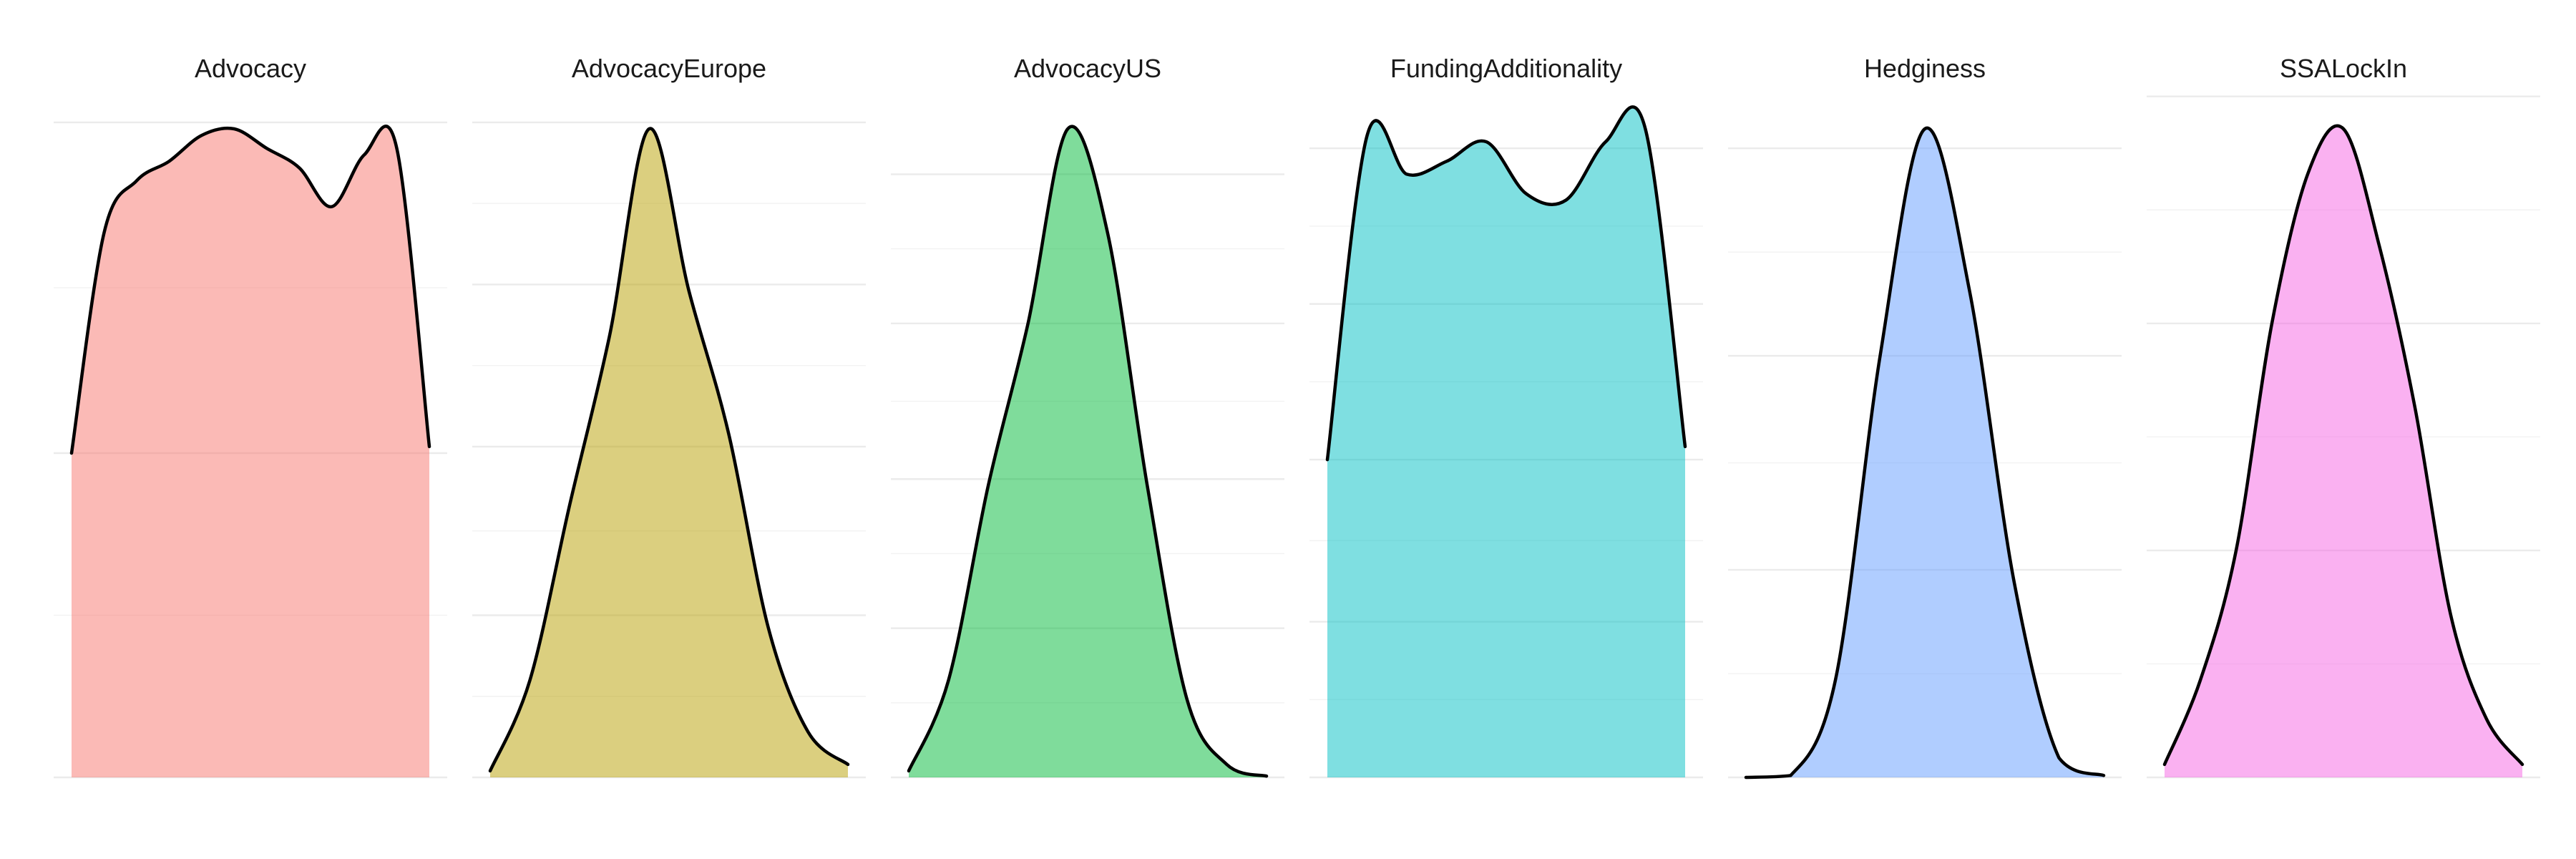 This screenshot has width=2576, height=859. What do you see at coordinates (1087, 68) in the screenshot?
I see `panel-title: AdvocacyUS` at bounding box center [1087, 68].